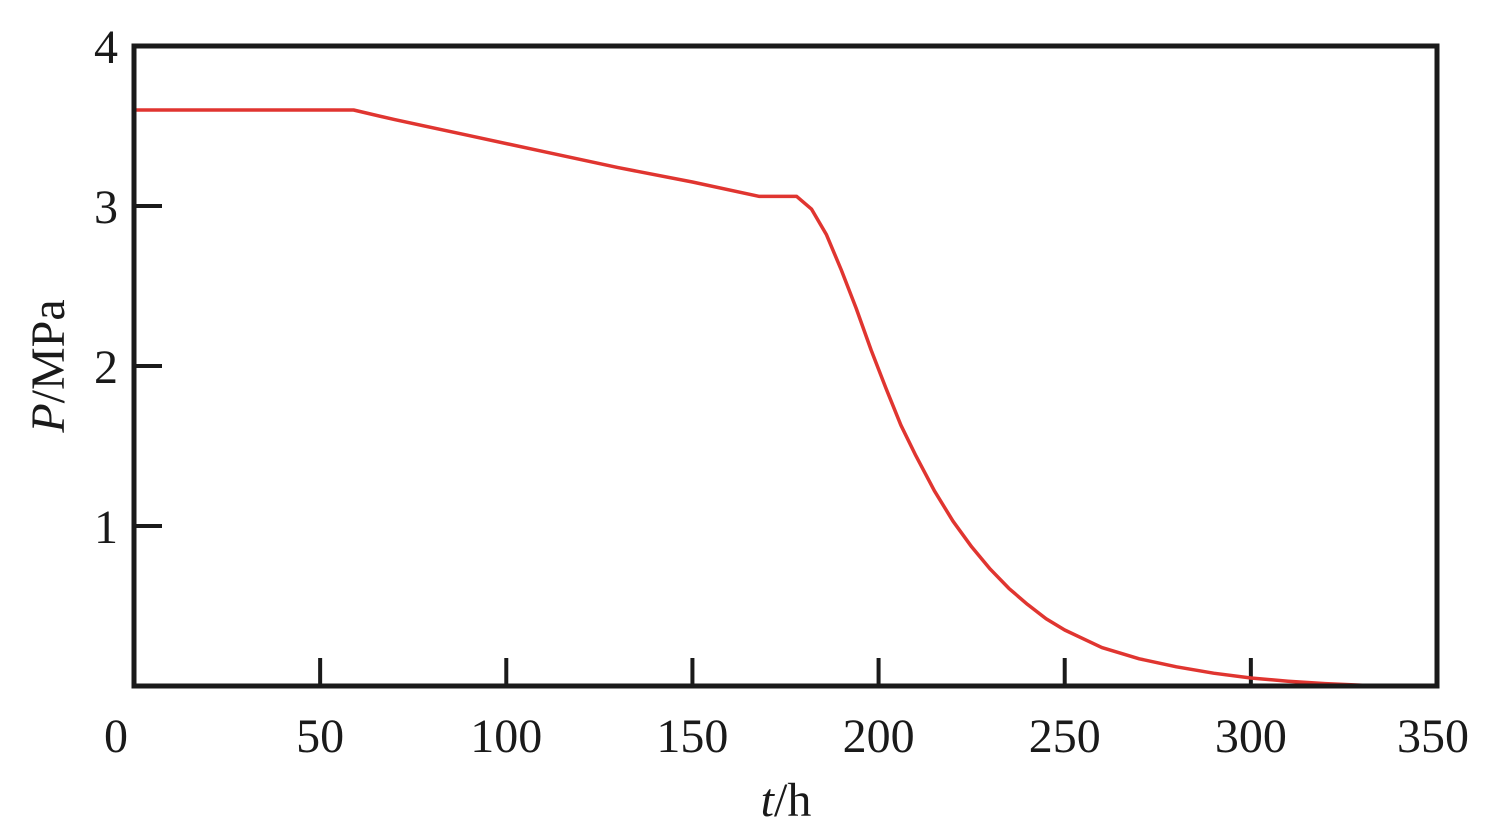  I want to click on x-axis-variable: t, so click(768, 800).